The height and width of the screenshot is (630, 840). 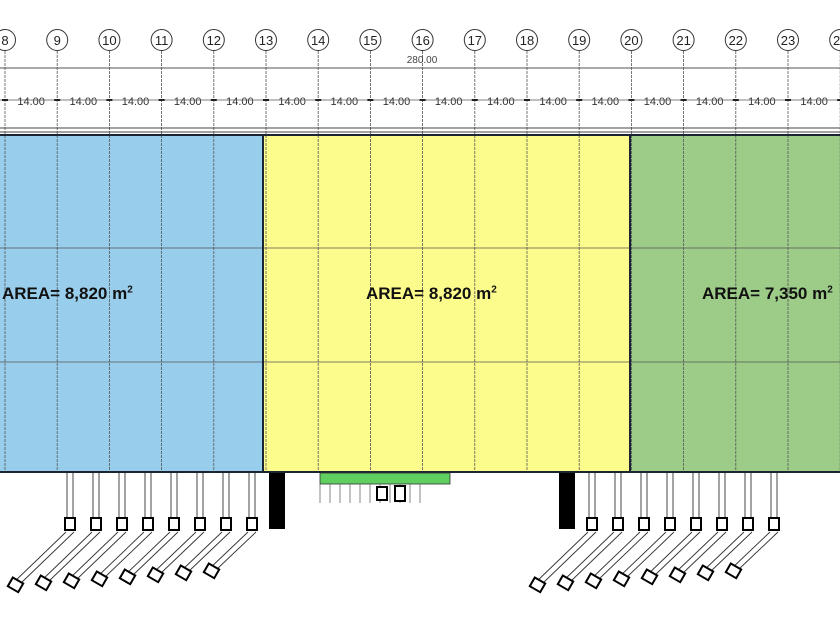 What do you see at coordinates (4, 40) in the screenshot?
I see `grid-bubble-label: 8` at bounding box center [4, 40].